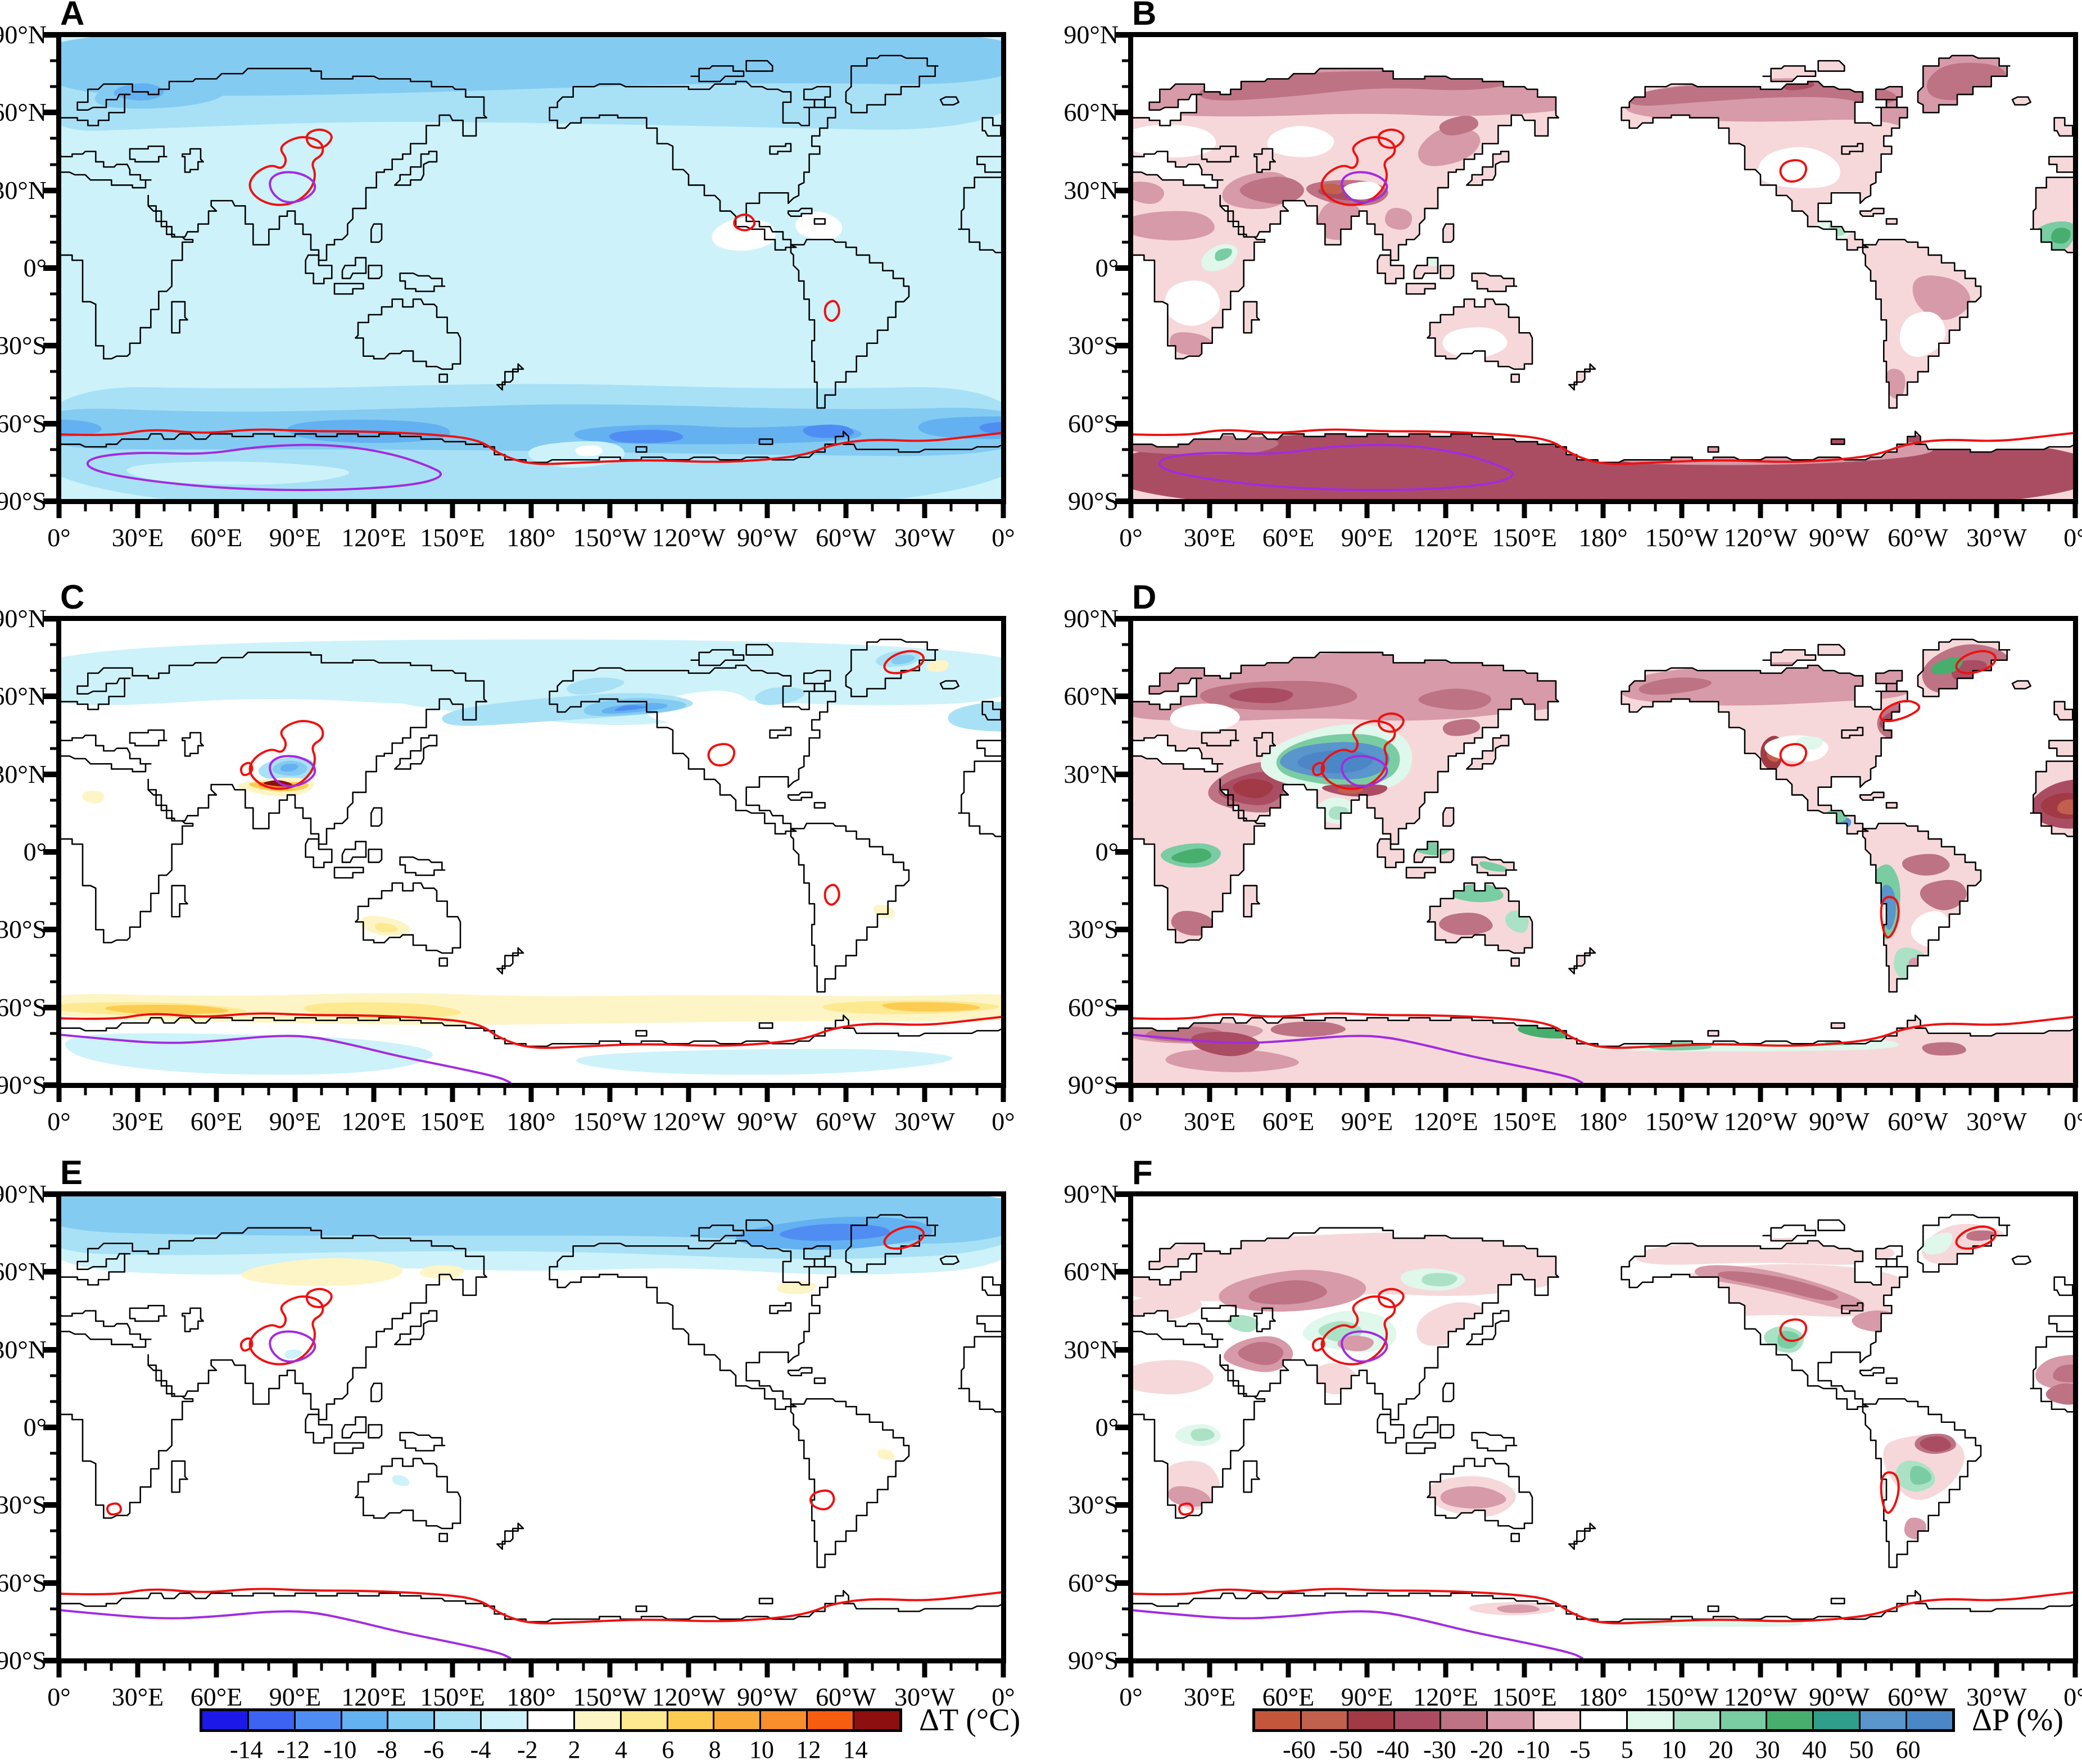  What do you see at coordinates (1209, 1121) in the screenshot?
I see `axis-label-lon: 30°E` at bounding box center [1209, 1121].